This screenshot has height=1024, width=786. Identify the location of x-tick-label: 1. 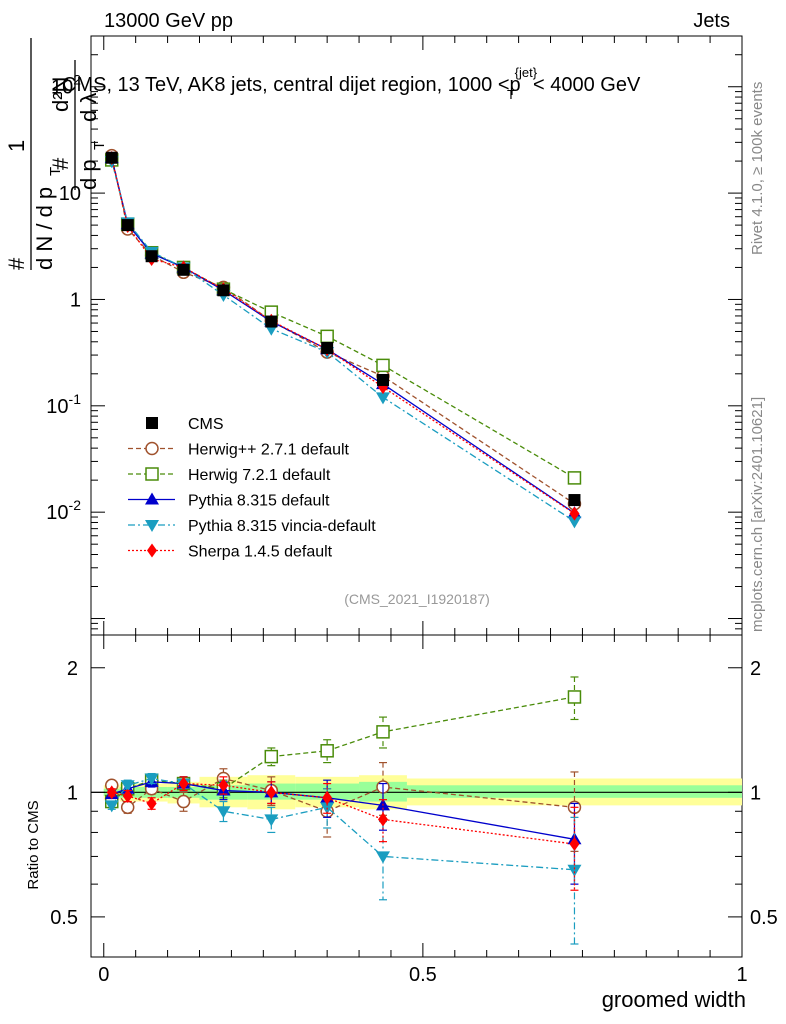
(741, 975).